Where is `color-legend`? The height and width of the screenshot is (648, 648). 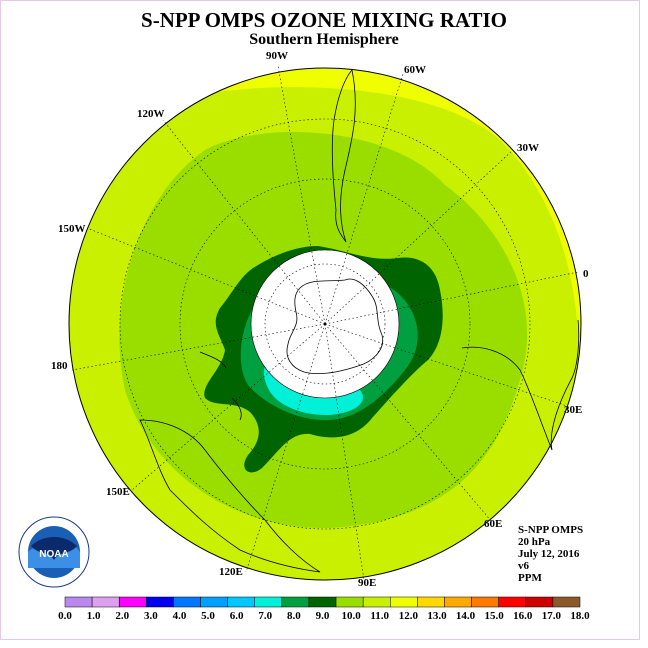 color-legend is located at coordinates (322, 602).